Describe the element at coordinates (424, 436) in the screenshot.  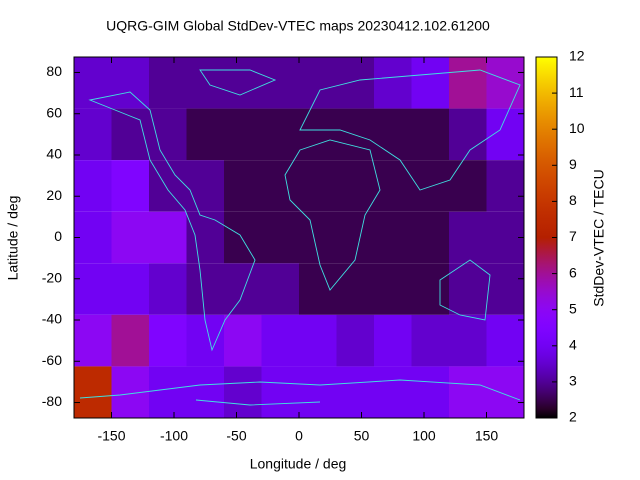
I see `x-tick-label: 100` at that location.